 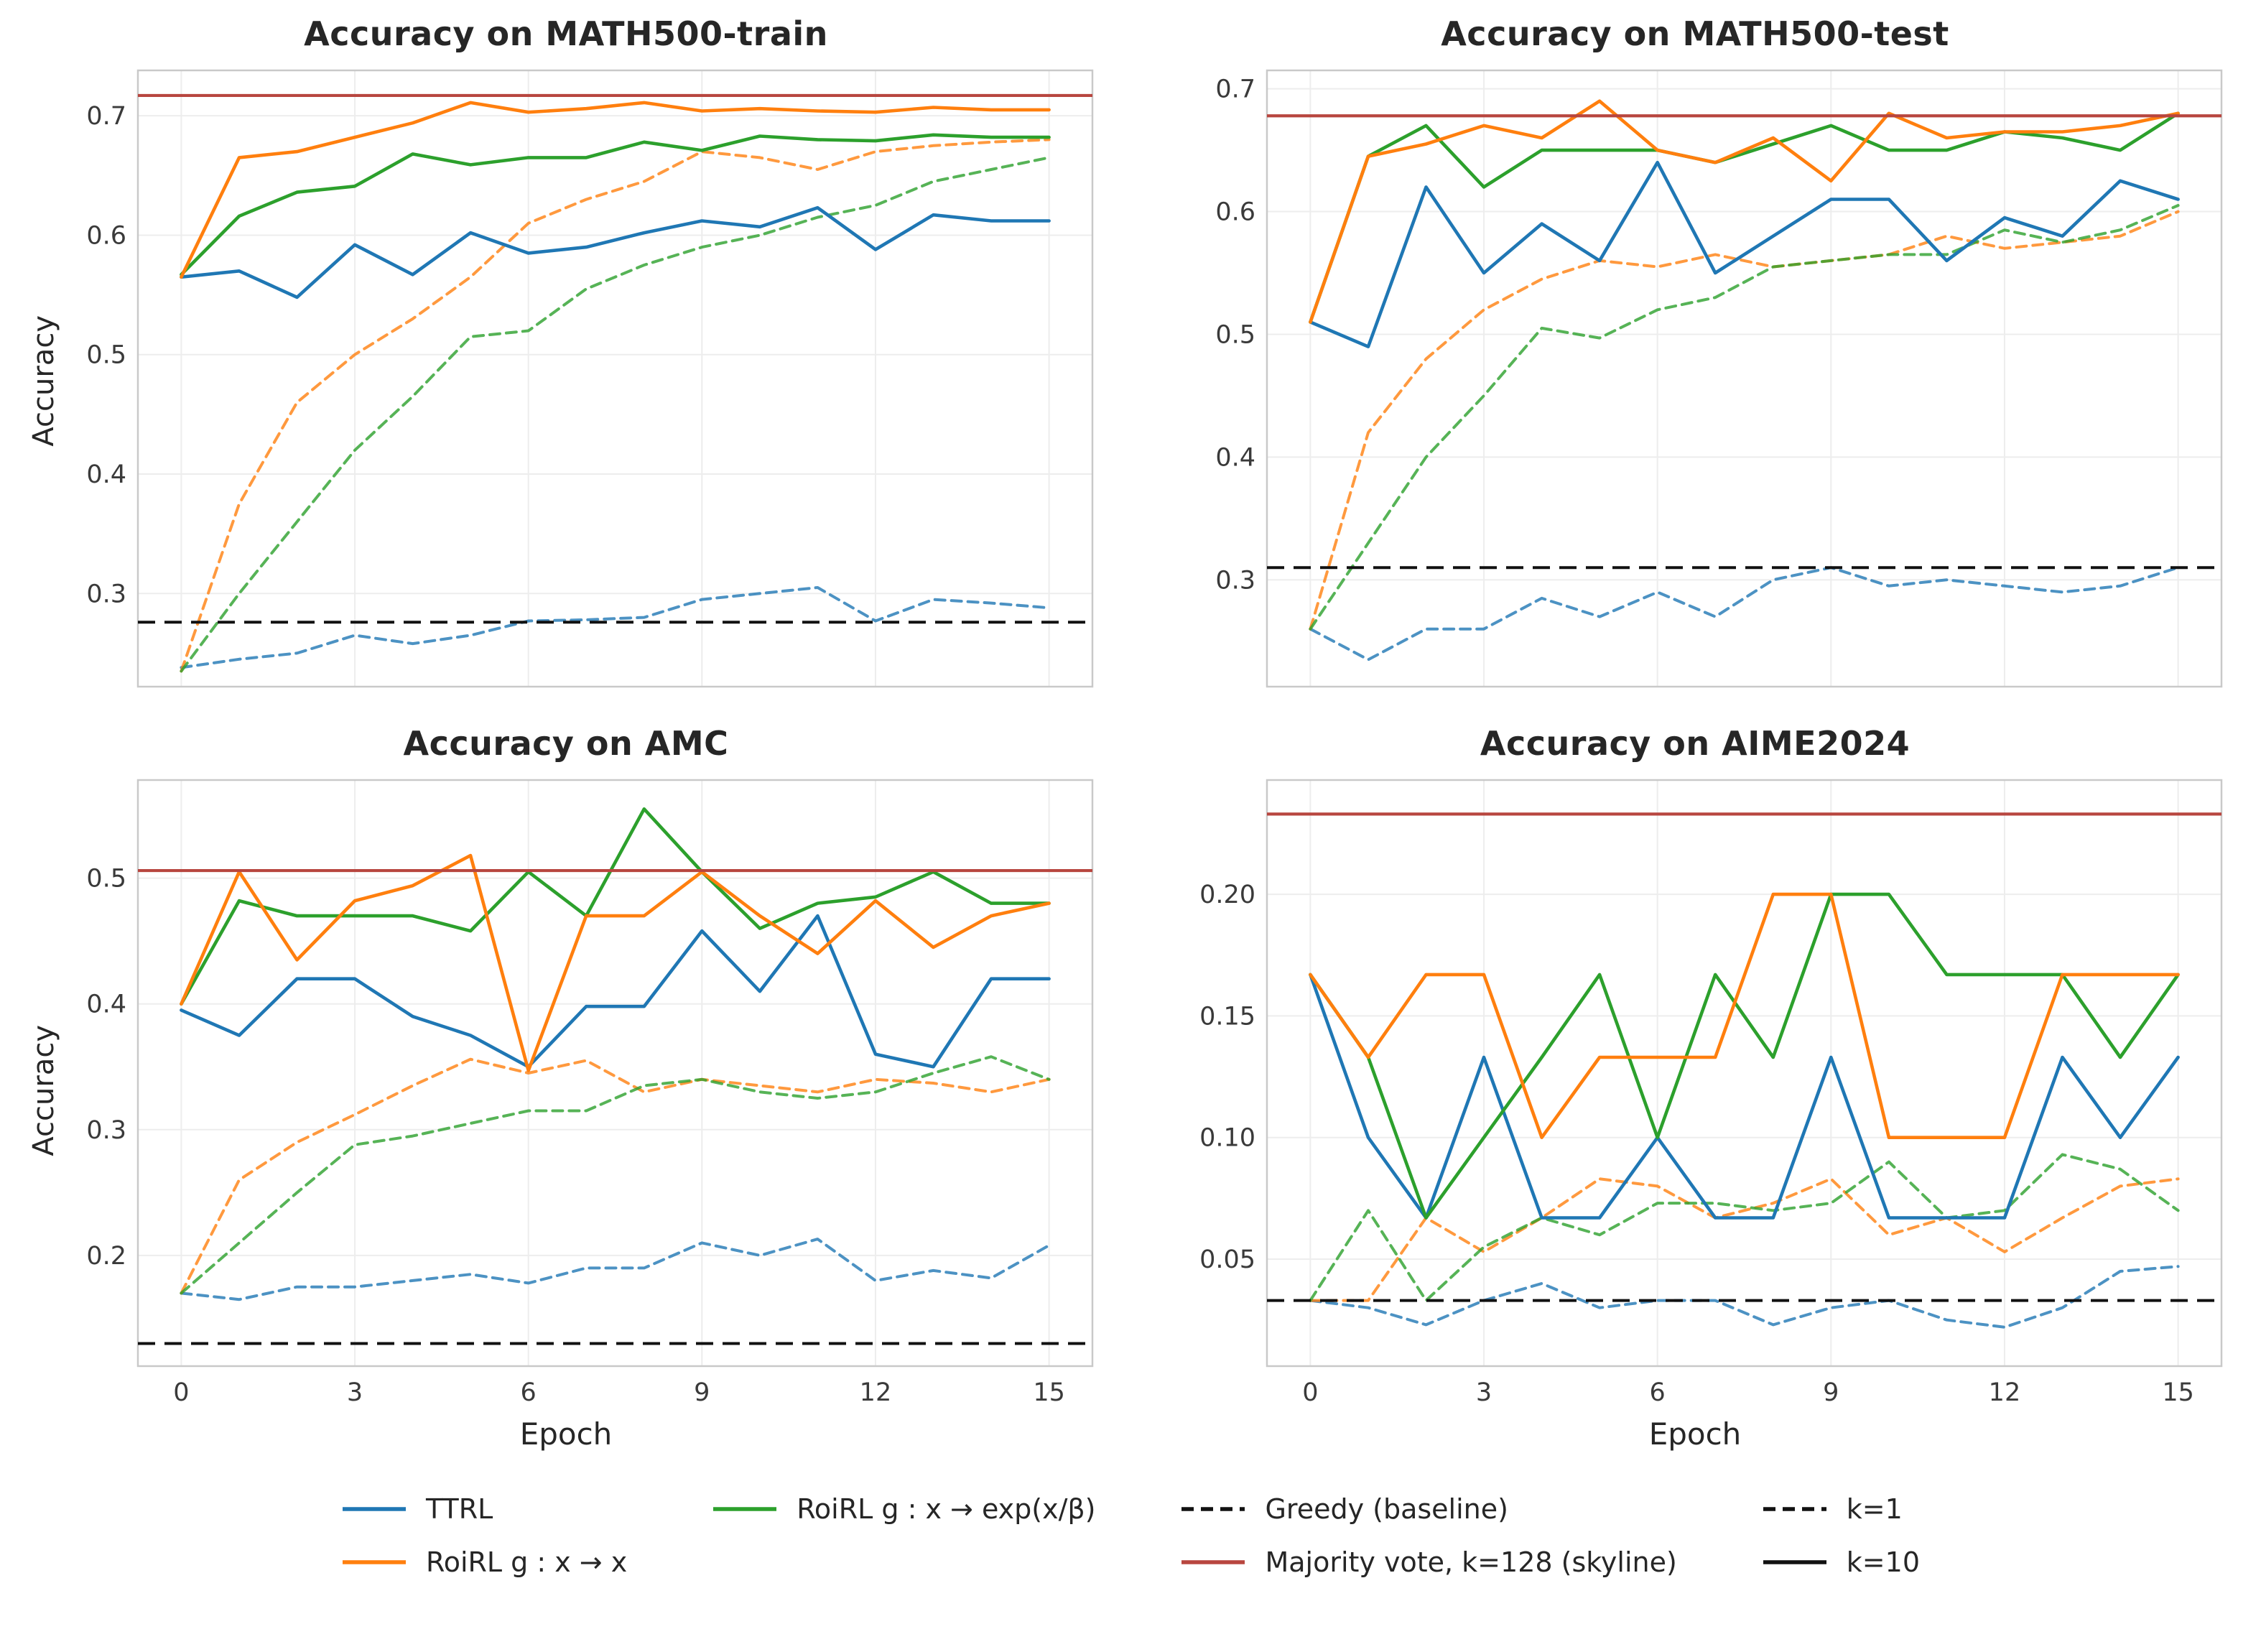 I want to click on legend-column: RoiRL g : x → exp(x/β), so click(x=903, y=1509).